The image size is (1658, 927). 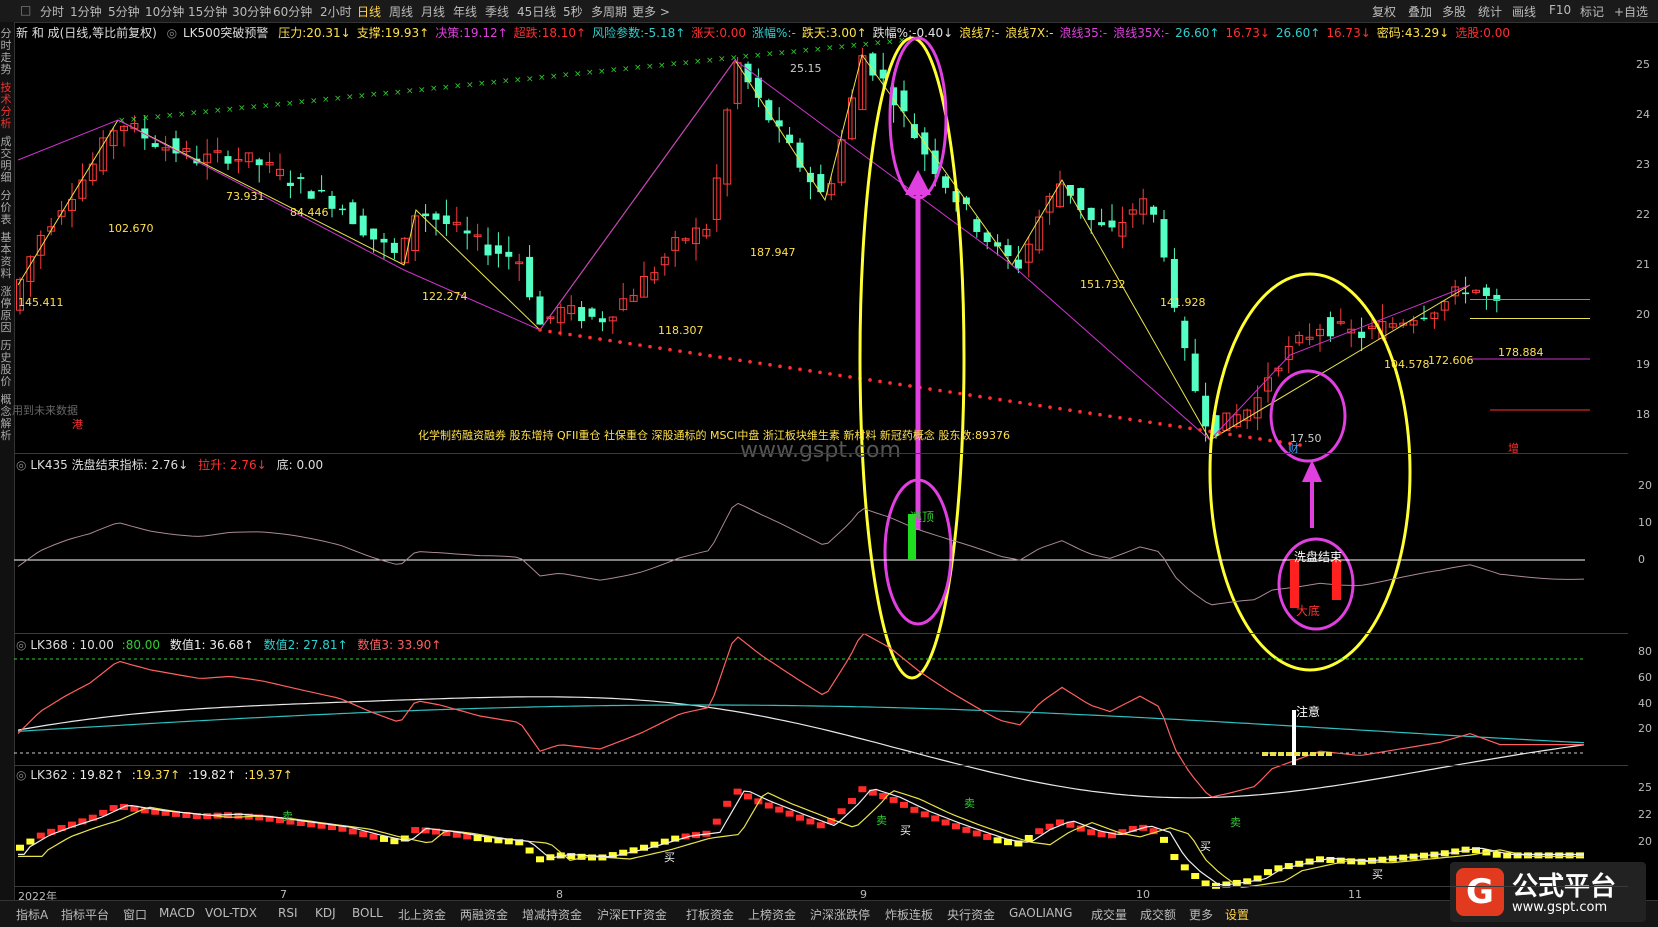 What do you see at coordinates (6, 105) in the screenshot?
I see `sidebar-tab-1: 技术分析` at bounding box center [6, 105].